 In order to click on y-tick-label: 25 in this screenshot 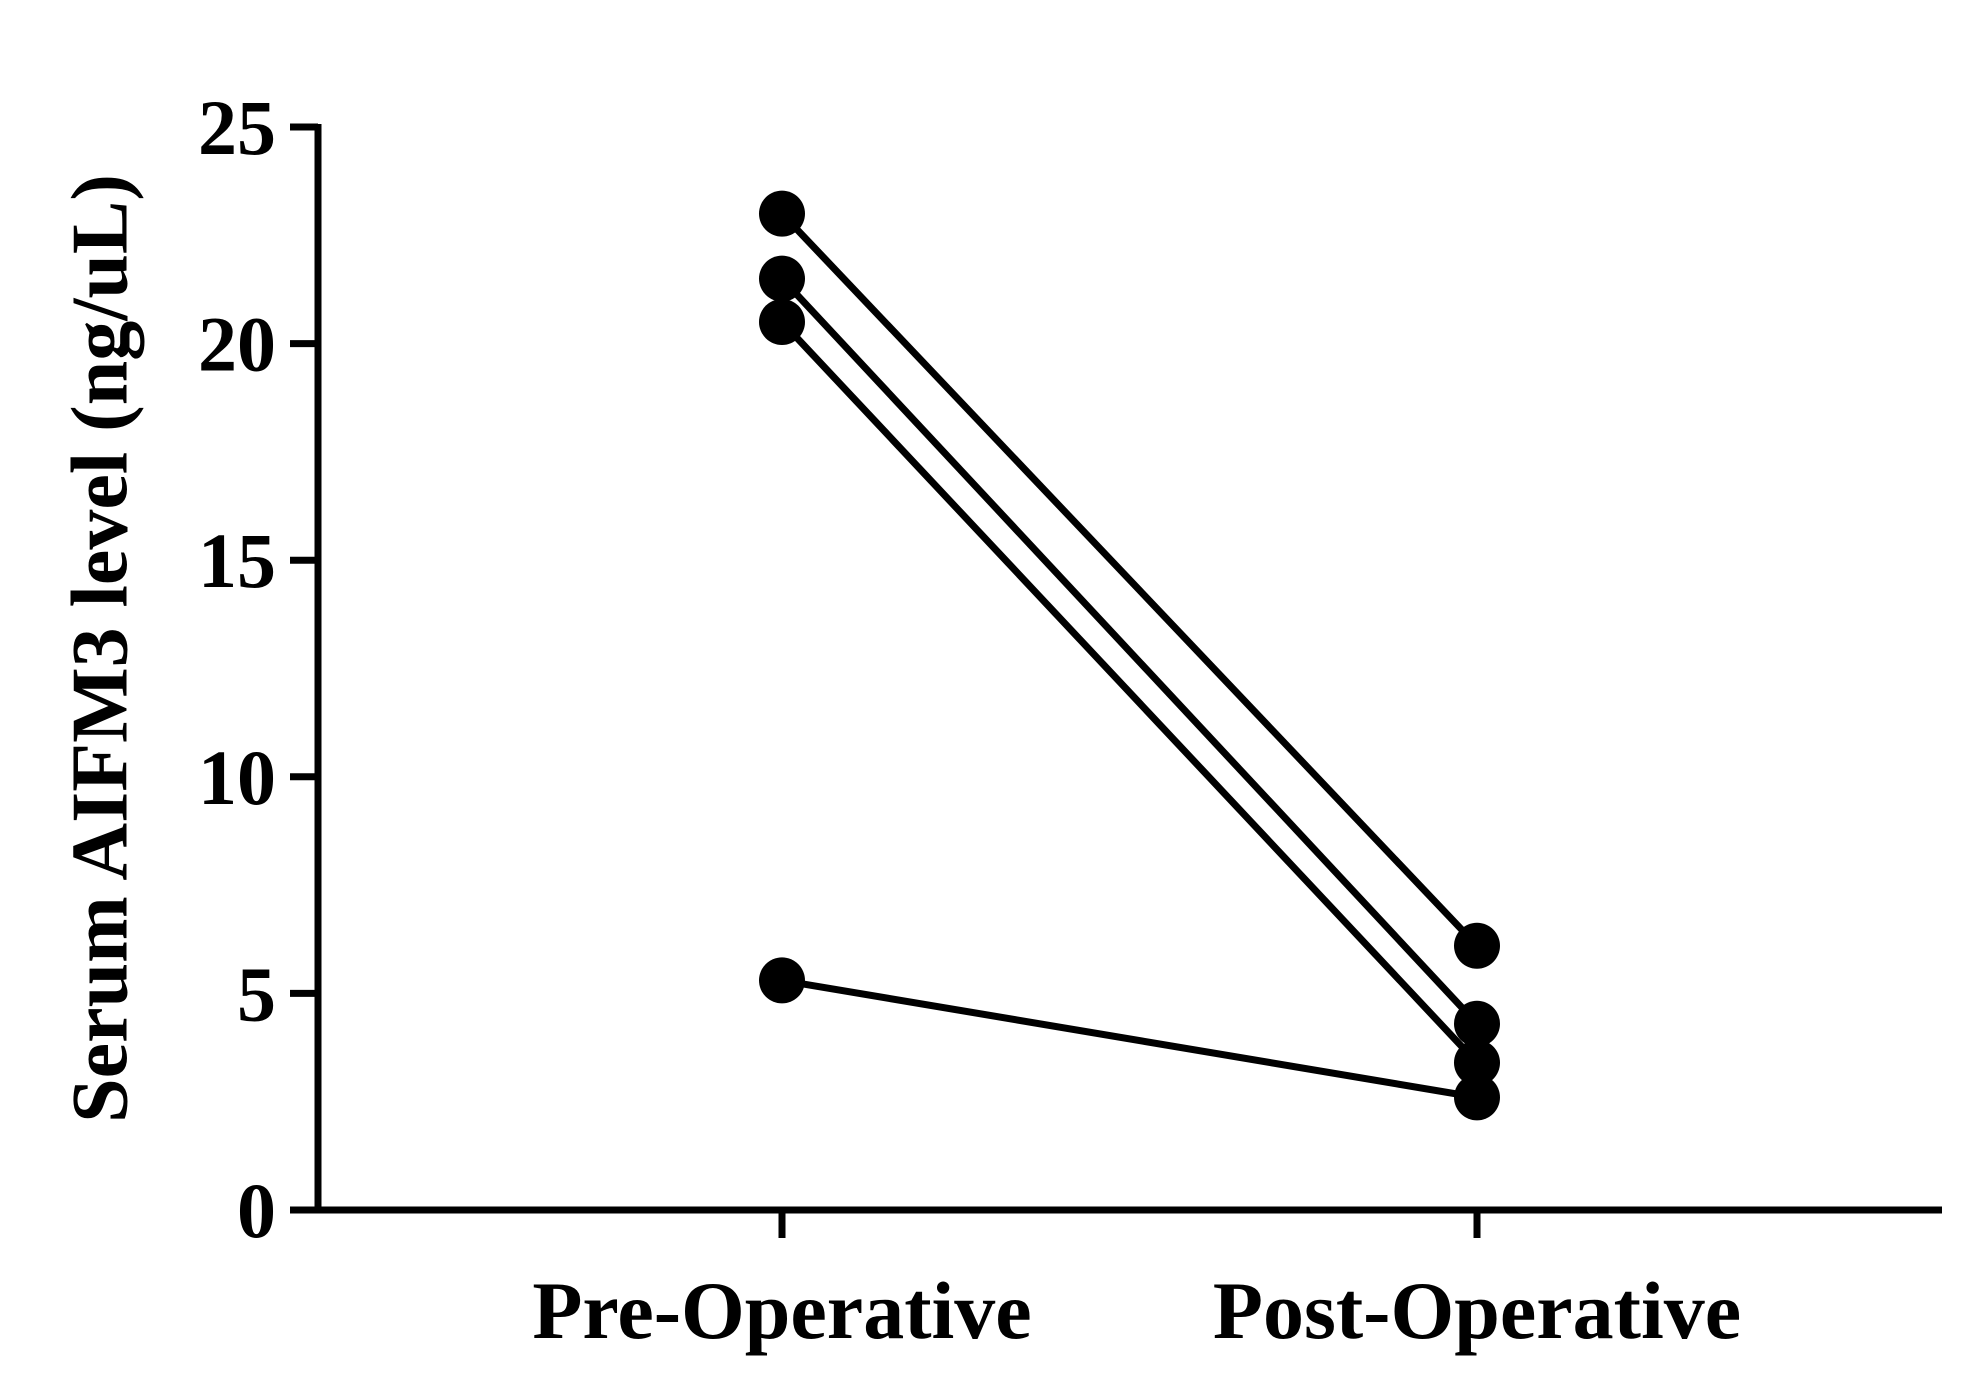, I will do `click(237, 127)`.